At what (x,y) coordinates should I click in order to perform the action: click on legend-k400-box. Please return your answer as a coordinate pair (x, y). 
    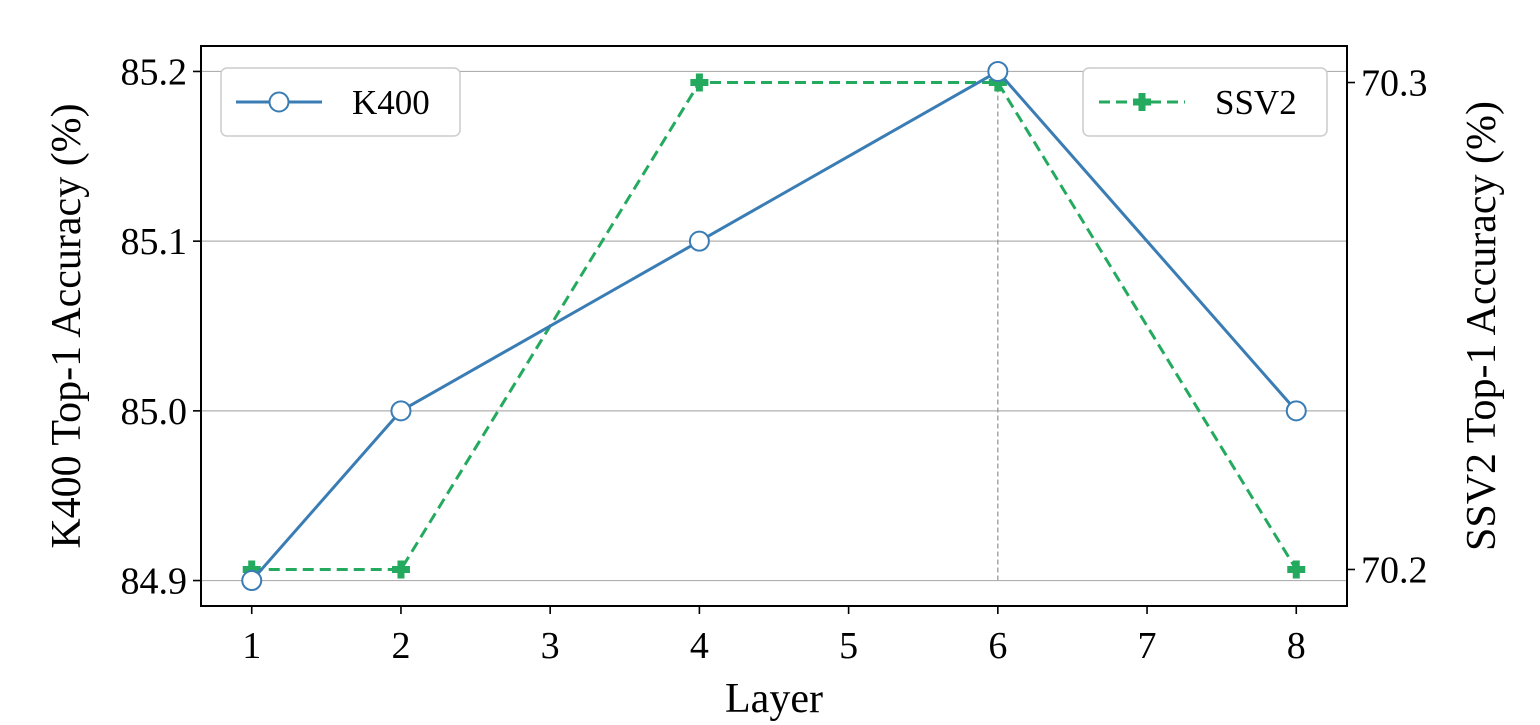
    Looking at the image, I should click on (340, 102).